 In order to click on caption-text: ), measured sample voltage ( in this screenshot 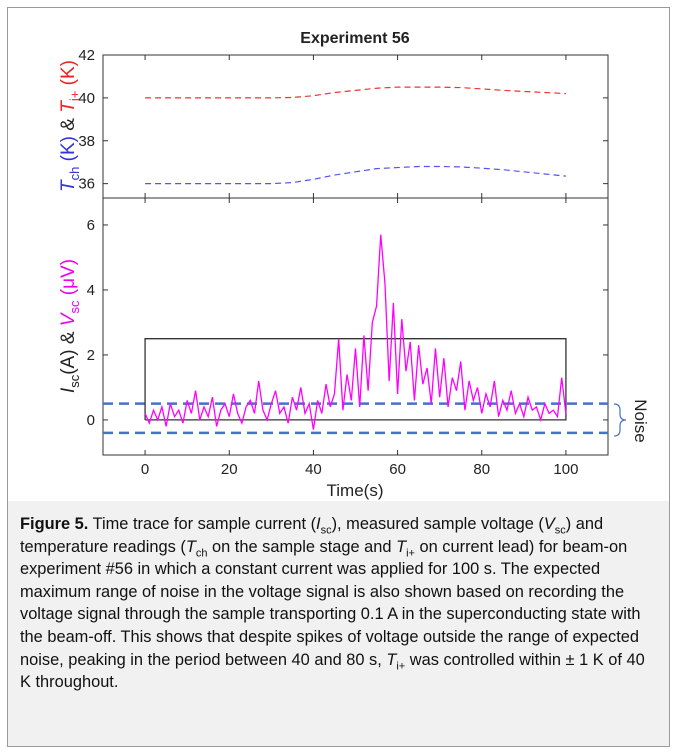, I will do `click(437, 524)`.